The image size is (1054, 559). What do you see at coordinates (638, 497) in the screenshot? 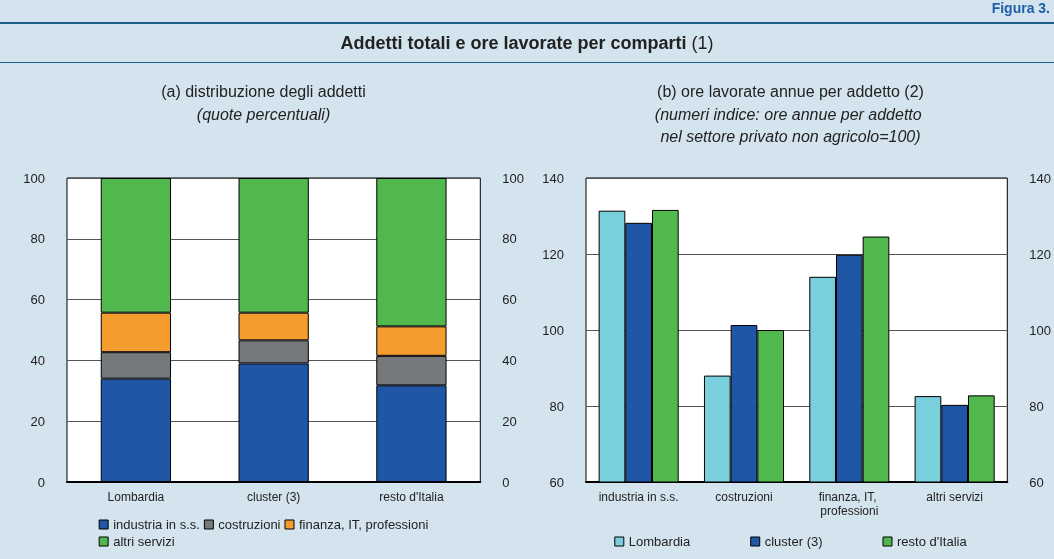
I see `x-tick-label: industria in s.s.` at bounding box center [638, 497].